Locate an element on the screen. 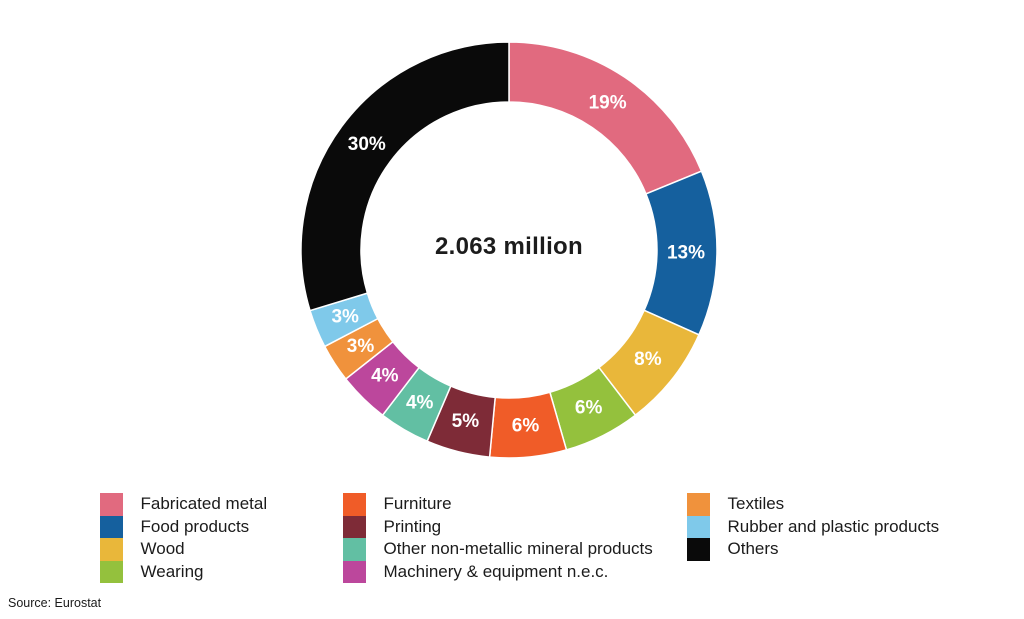 The height and width of the screenshot is (619, 1024). legend-item-other-non-metallic-mineral-products: Other non-metallic mineral products is located at coordinates (498, 549).